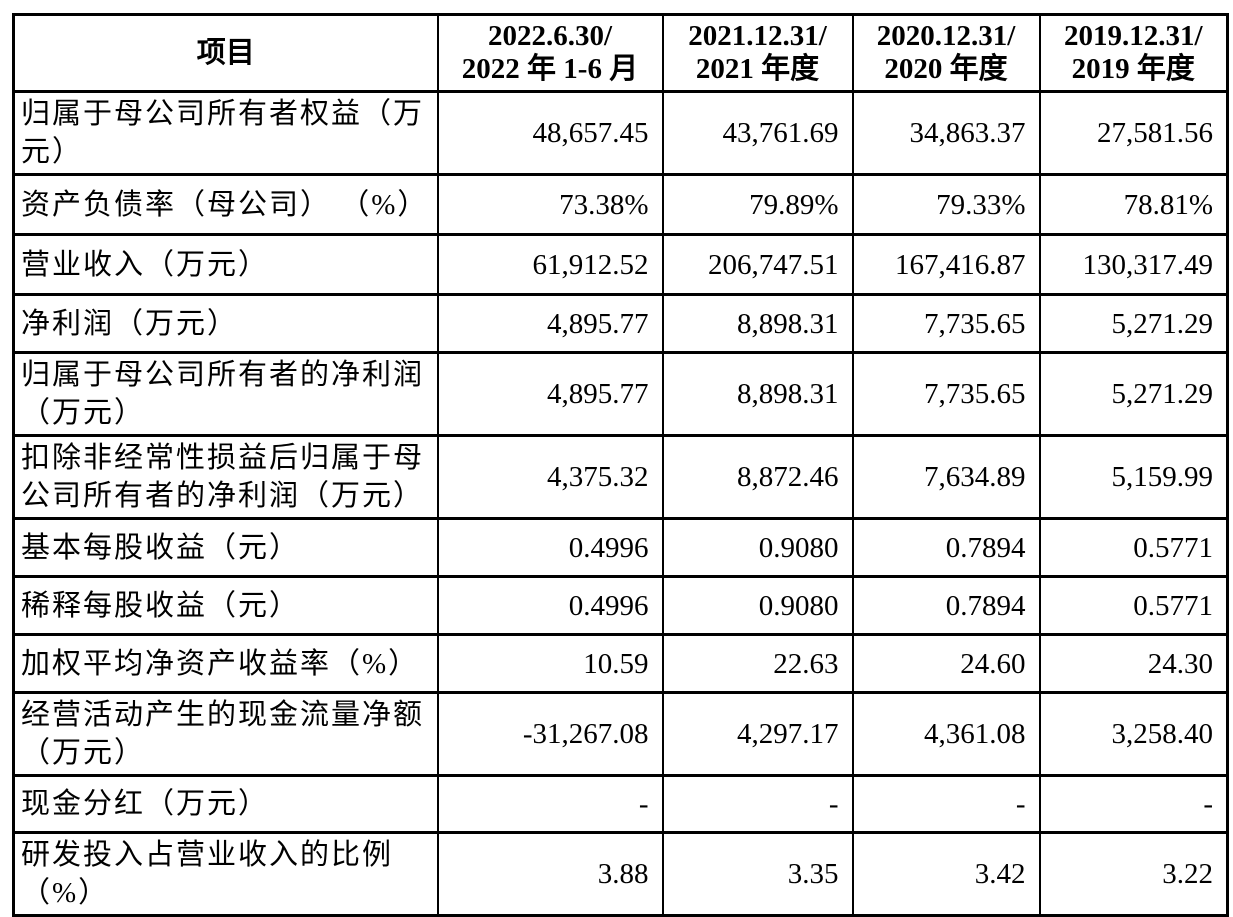  What do you see at coordinates (757, 477) in the screenshot?
I see `row-value: 8,872.46` at bounding box center [757, 477].